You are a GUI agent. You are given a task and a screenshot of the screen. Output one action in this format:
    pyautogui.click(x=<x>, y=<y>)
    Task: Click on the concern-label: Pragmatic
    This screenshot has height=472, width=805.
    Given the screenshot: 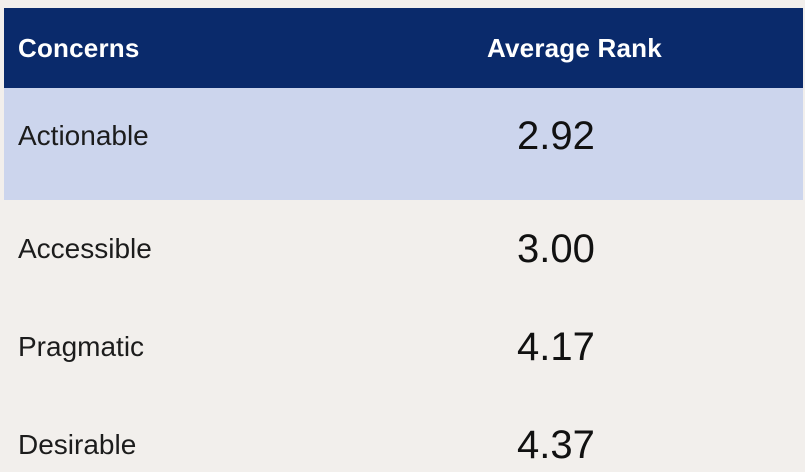 What is the action you would take?
    pyautogui.click(x=81, y=346)
    